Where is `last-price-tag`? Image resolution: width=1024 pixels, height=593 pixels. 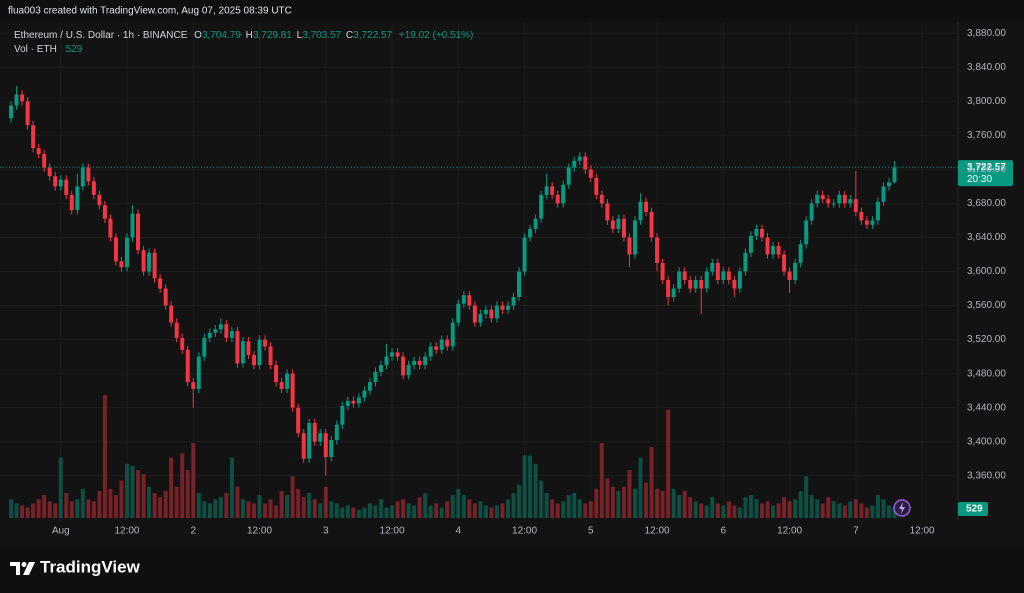 last-price-tag is located at coordinates (985, 173).